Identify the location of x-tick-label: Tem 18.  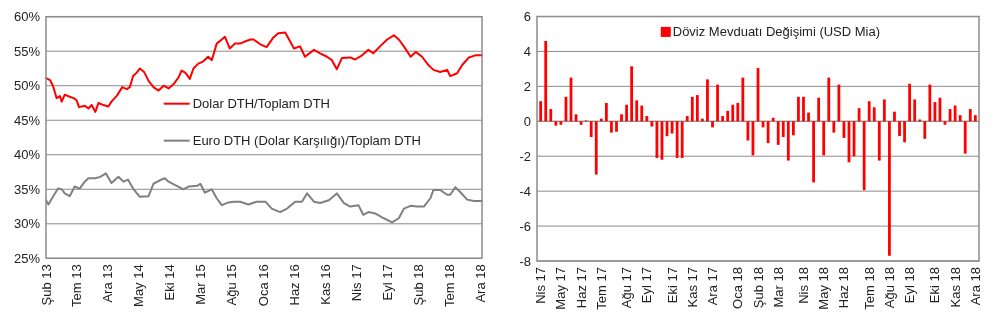
(449, 285).